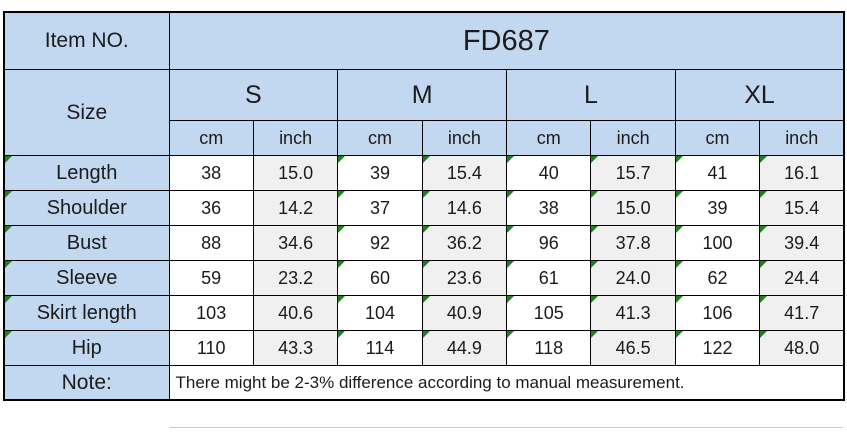 The height and width of the screenshot is (435, 847). Describe the element at coordinates (86, 112) in the screenshot. I see `size-header-cell: Size` at that location.